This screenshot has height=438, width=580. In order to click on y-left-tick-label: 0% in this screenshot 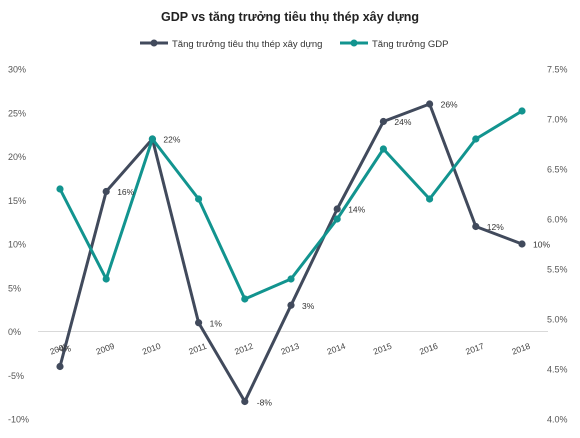, I will do `click(14, 332)`.